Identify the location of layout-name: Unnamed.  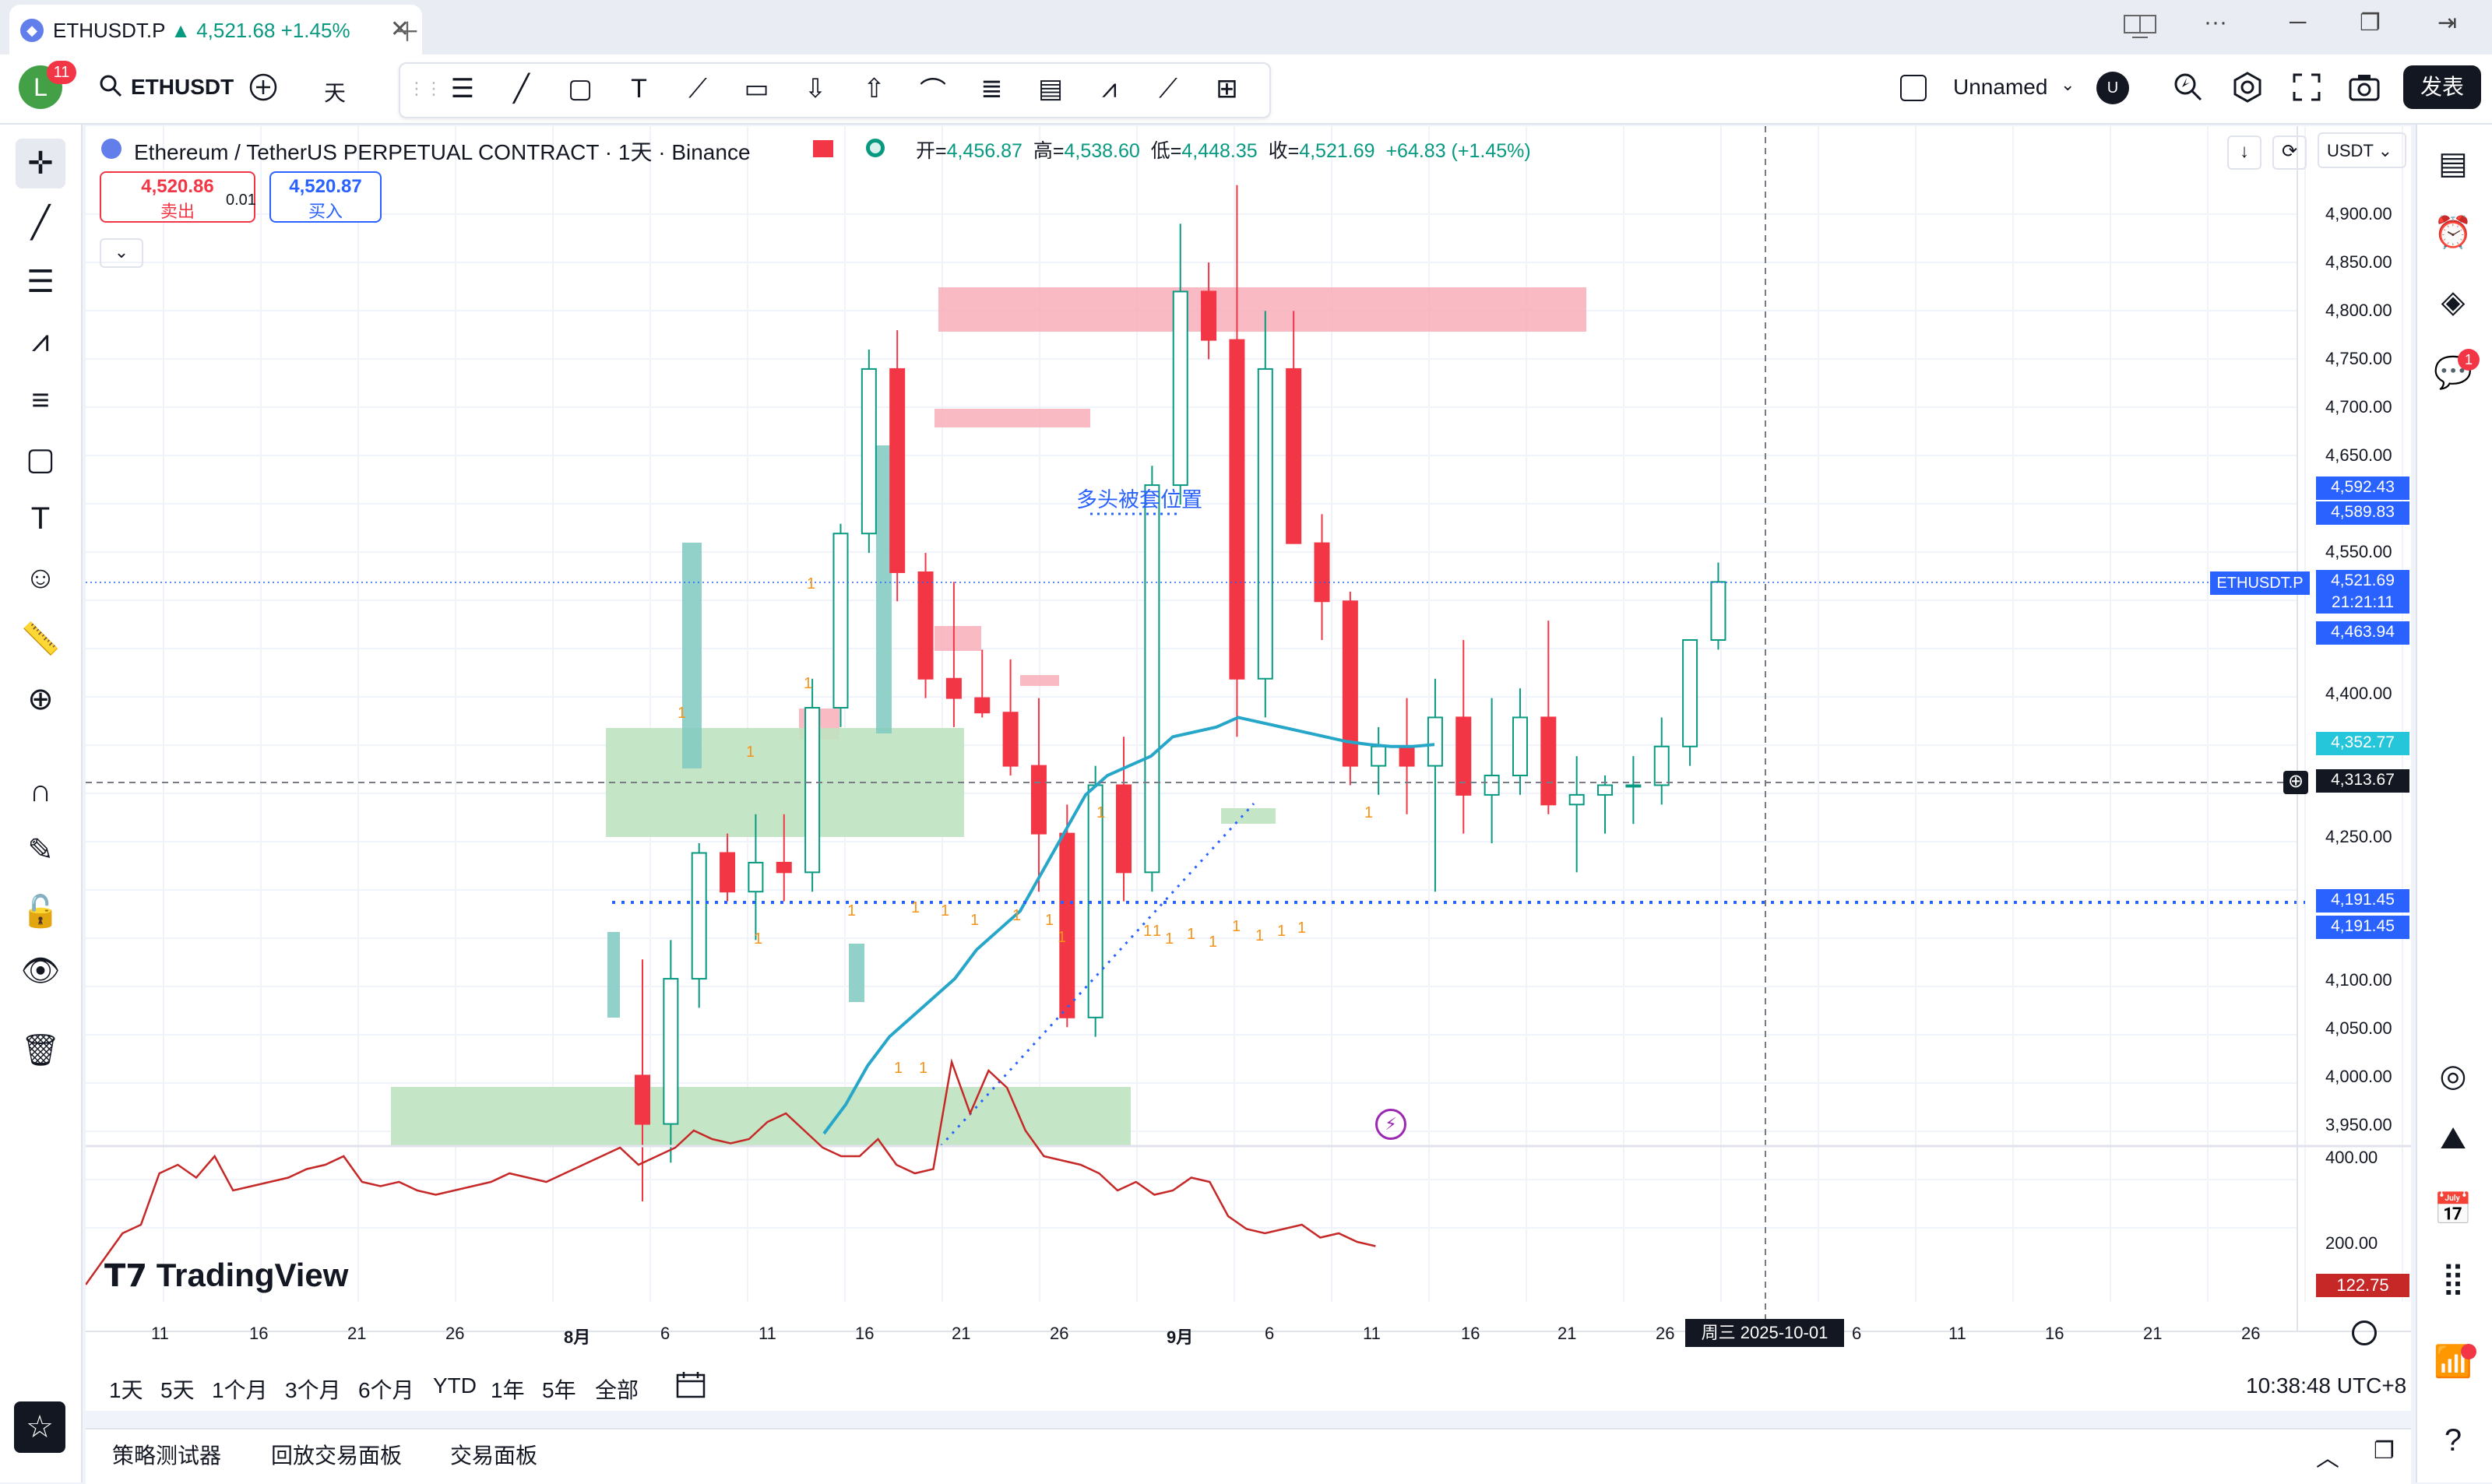
(2000, 87).